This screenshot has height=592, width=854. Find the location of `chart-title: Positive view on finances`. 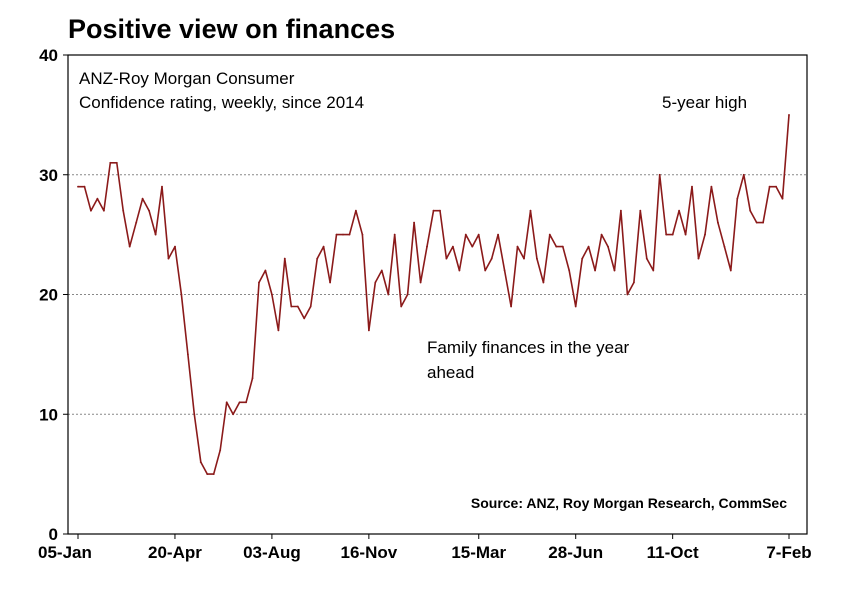

chart-title: Positive view on finances is located at coordinates (231, 29).